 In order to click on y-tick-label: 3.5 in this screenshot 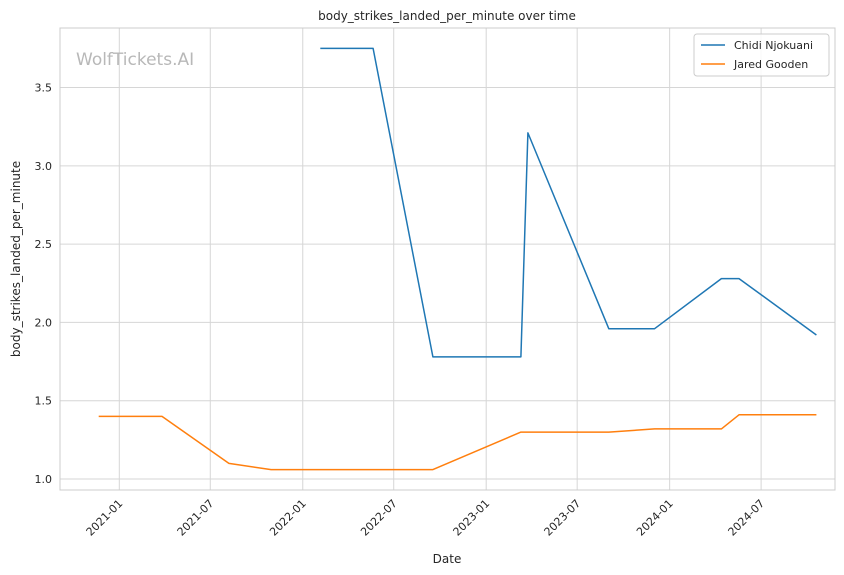, I will do `click(44, 88)`.